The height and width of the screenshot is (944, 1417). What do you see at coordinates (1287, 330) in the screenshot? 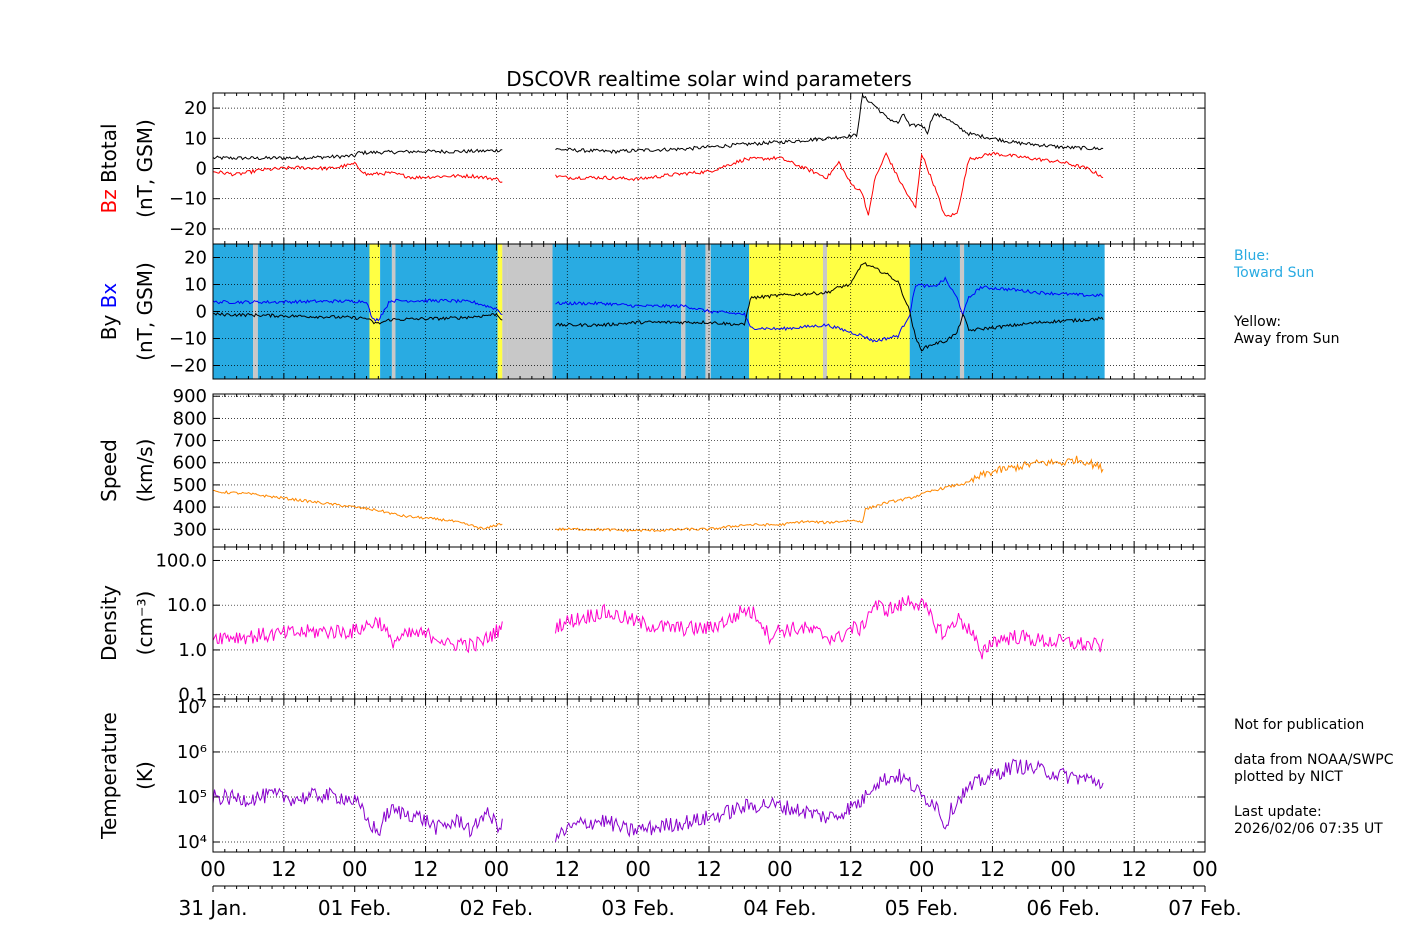
I see `legend-away-from-sun: Yellow: Away from Sun` at bounding box center [1287, 330].